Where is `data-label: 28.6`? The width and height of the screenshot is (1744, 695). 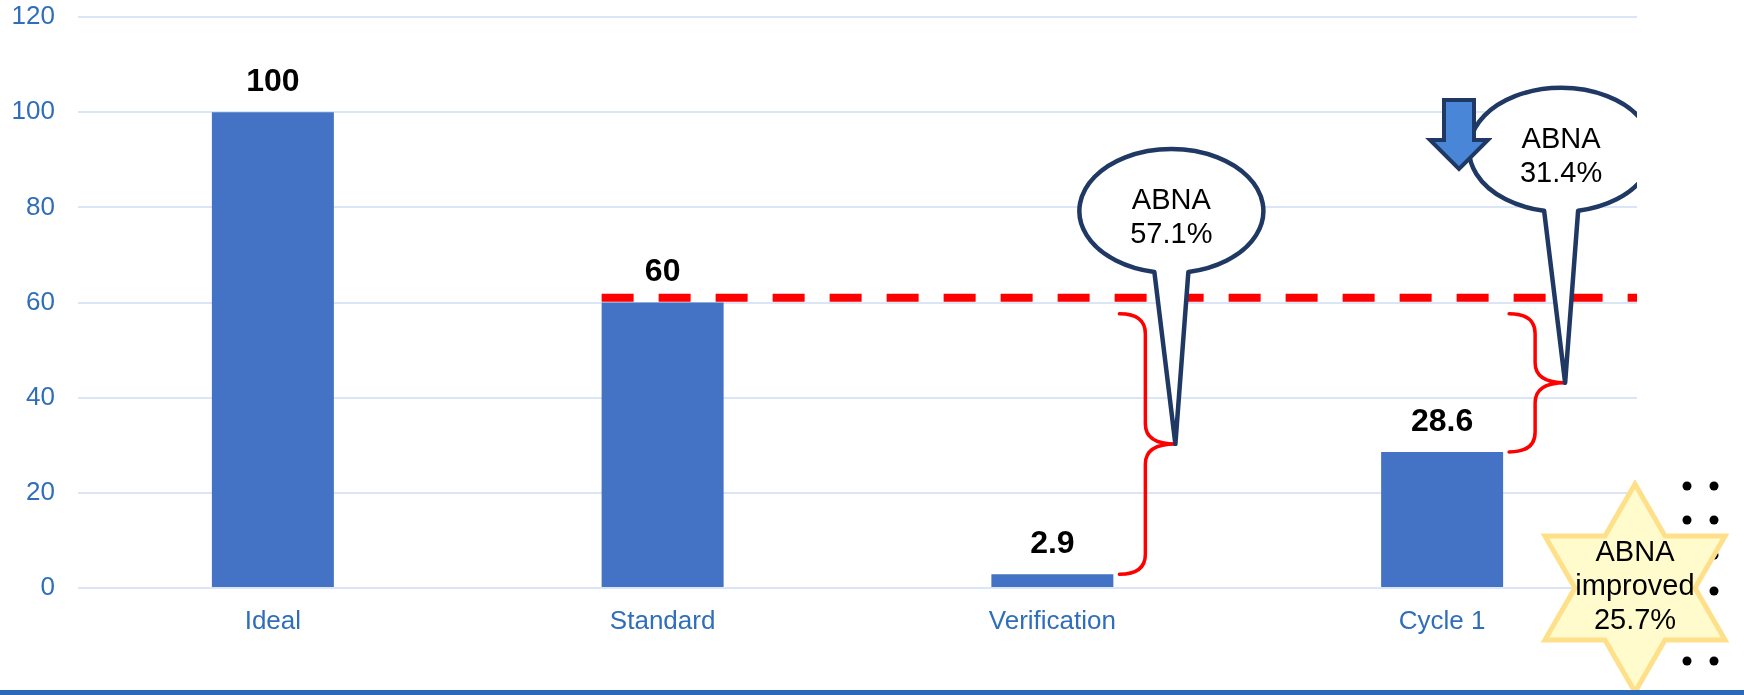
data-label: 28.6 is located at coordinates (1442, 419).